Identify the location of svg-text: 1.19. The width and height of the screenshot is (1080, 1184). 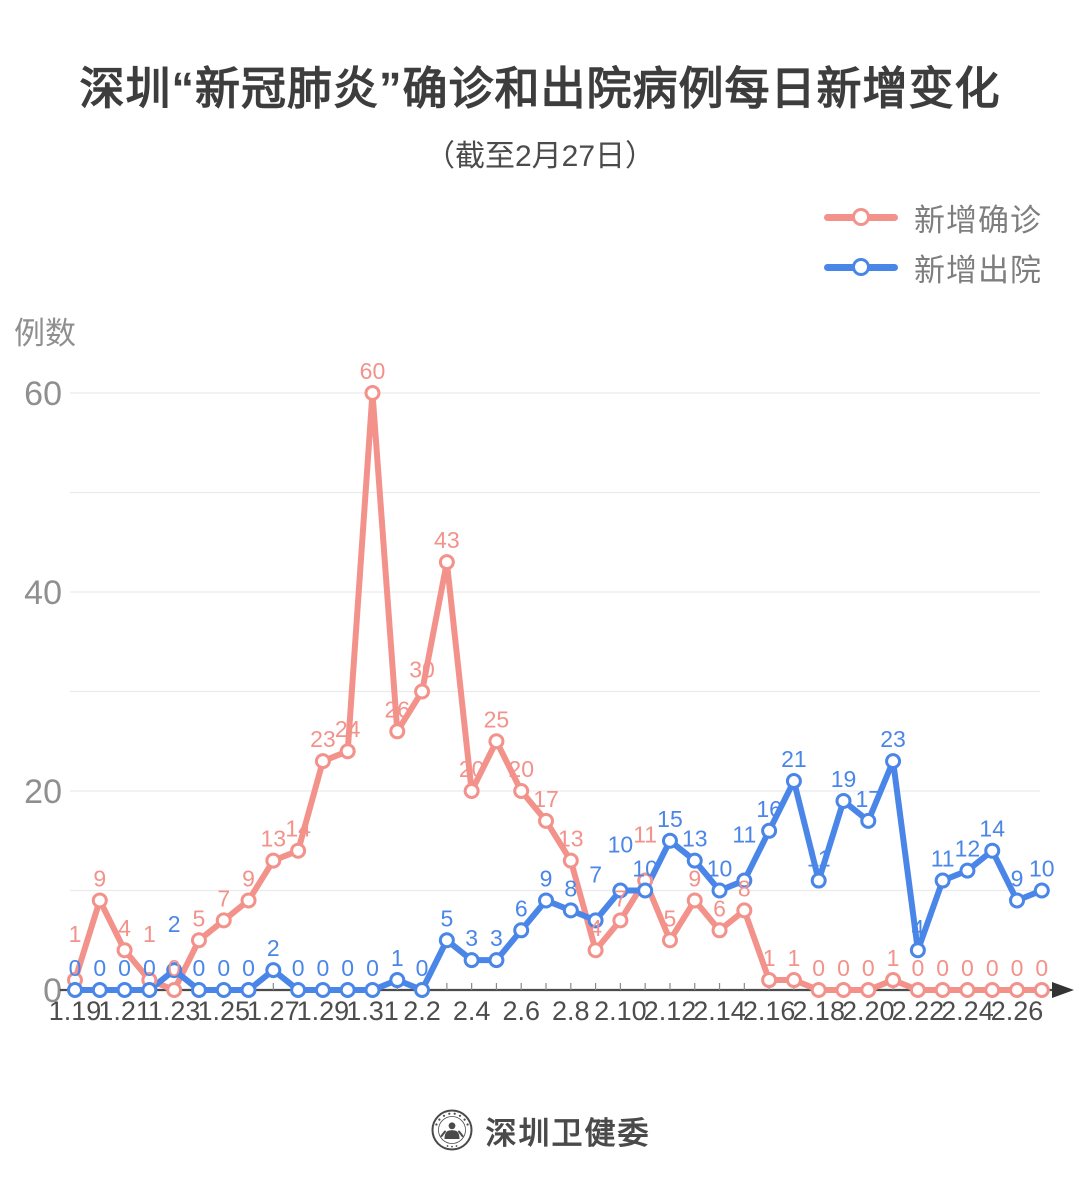
(75, 1011).